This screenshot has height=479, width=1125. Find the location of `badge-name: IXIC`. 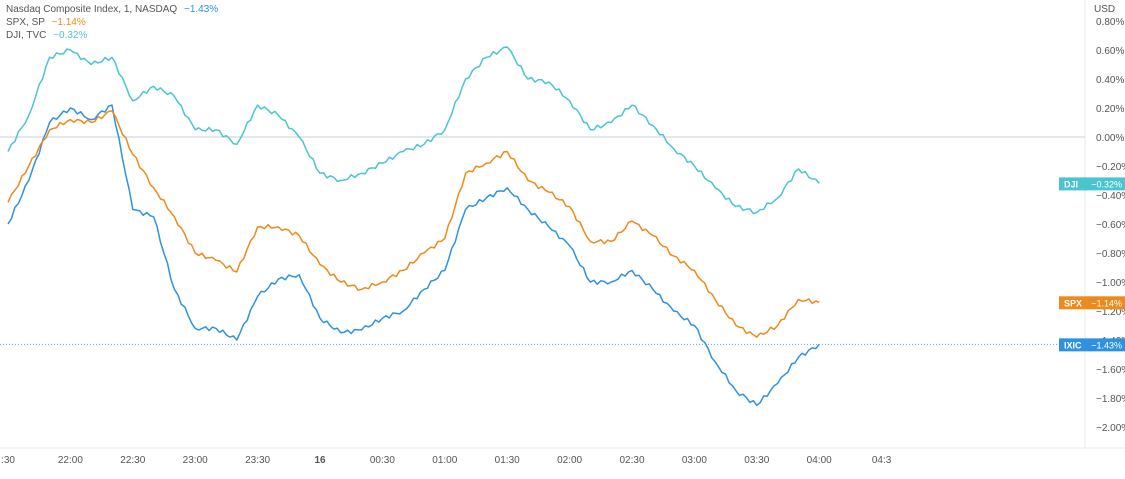

badge-name: IXIC is located at coordinates (1073, 345).